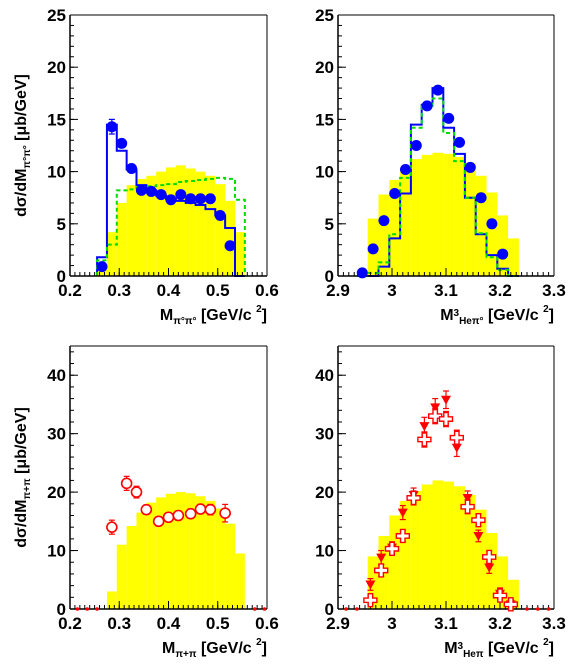  What do you see at coordinates (446, 290) in the screenshot?
I see `x-tick-label: 3.1` at bounding box center [446, 290].